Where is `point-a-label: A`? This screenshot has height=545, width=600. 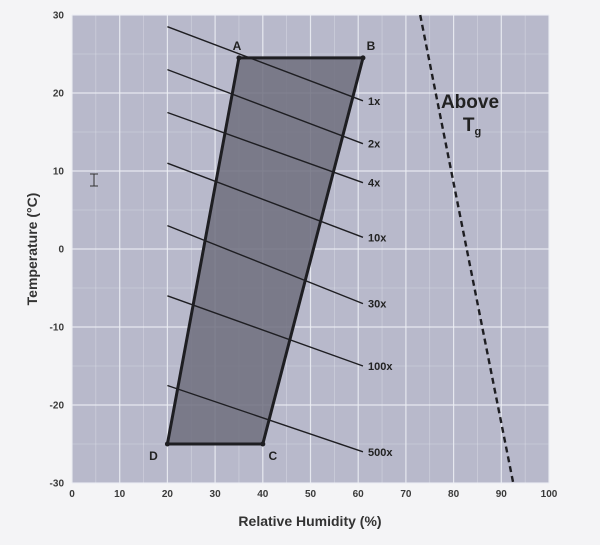
point-a-label: A is located at coordinates (237, 46).